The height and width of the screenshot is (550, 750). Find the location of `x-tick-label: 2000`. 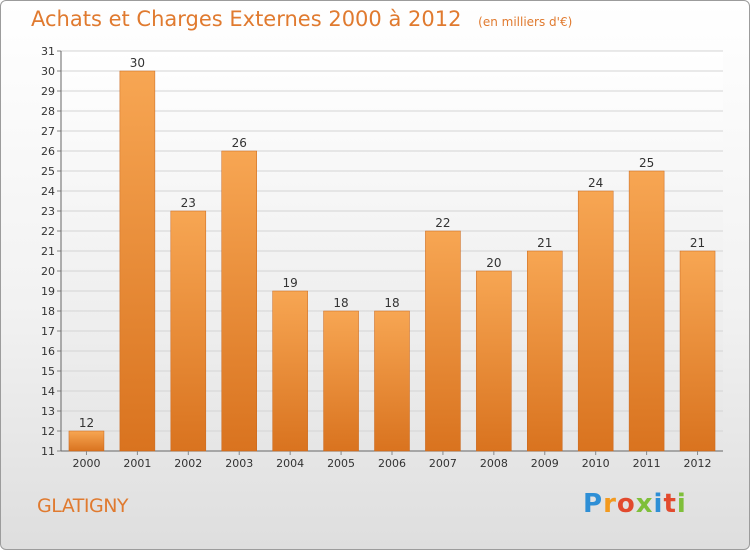

x-tick-label: 2000 is located at coordinates (86, 463).